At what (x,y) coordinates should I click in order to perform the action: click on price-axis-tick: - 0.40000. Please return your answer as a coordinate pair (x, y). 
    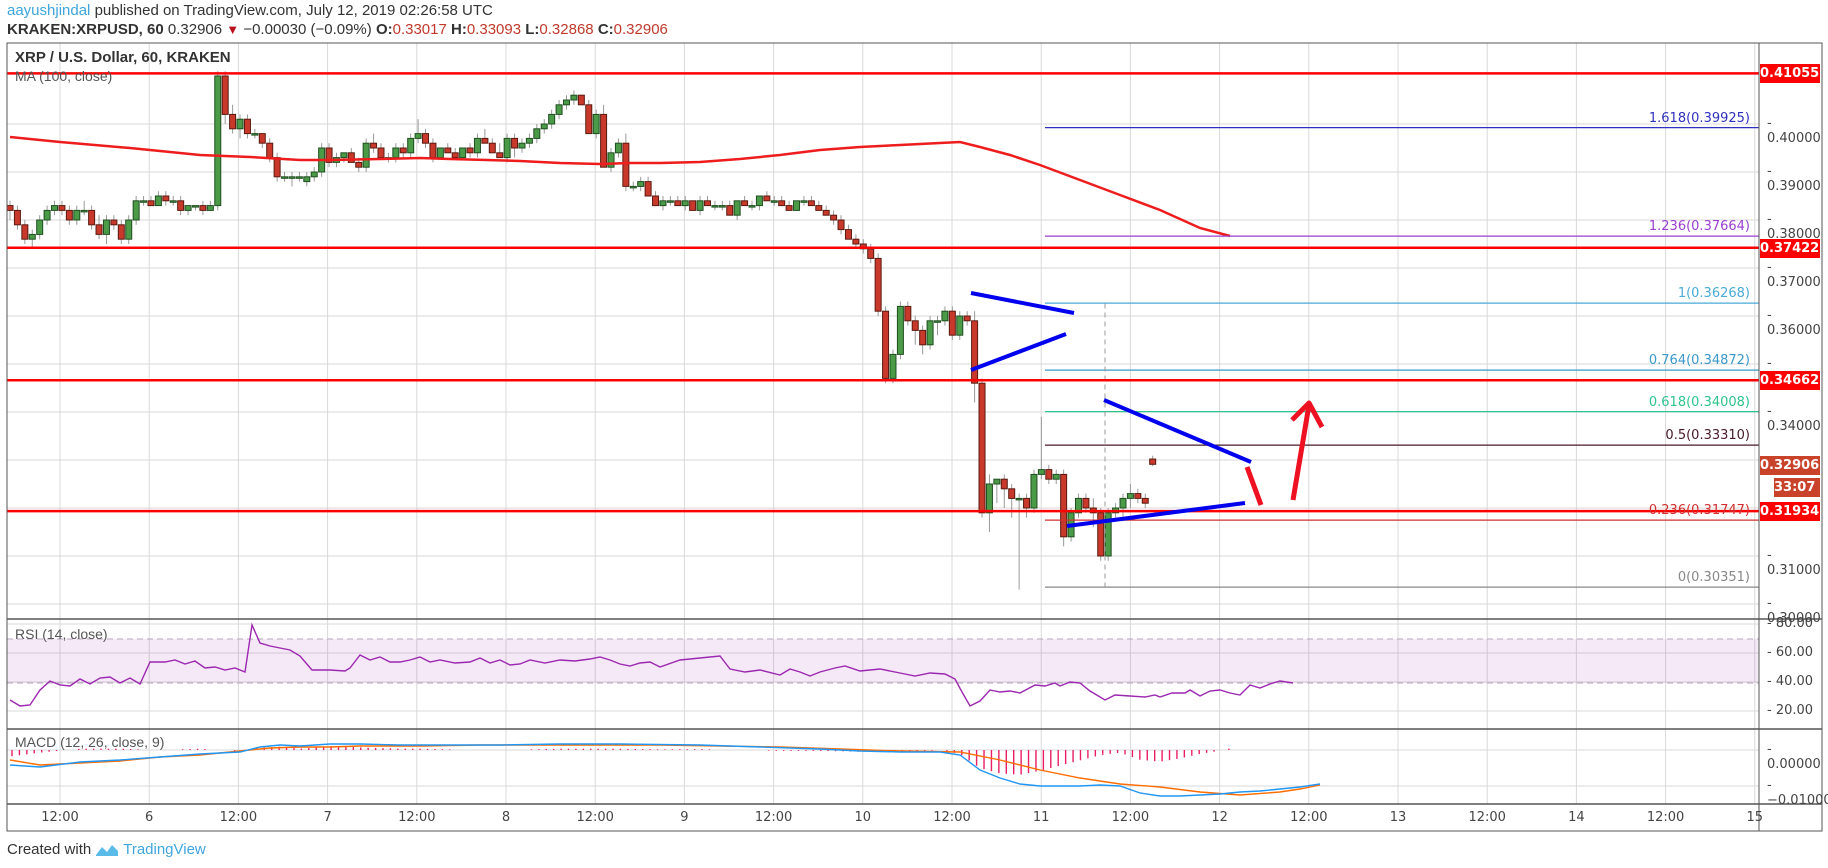
    Looking at the image, I should click on (1794, 131).